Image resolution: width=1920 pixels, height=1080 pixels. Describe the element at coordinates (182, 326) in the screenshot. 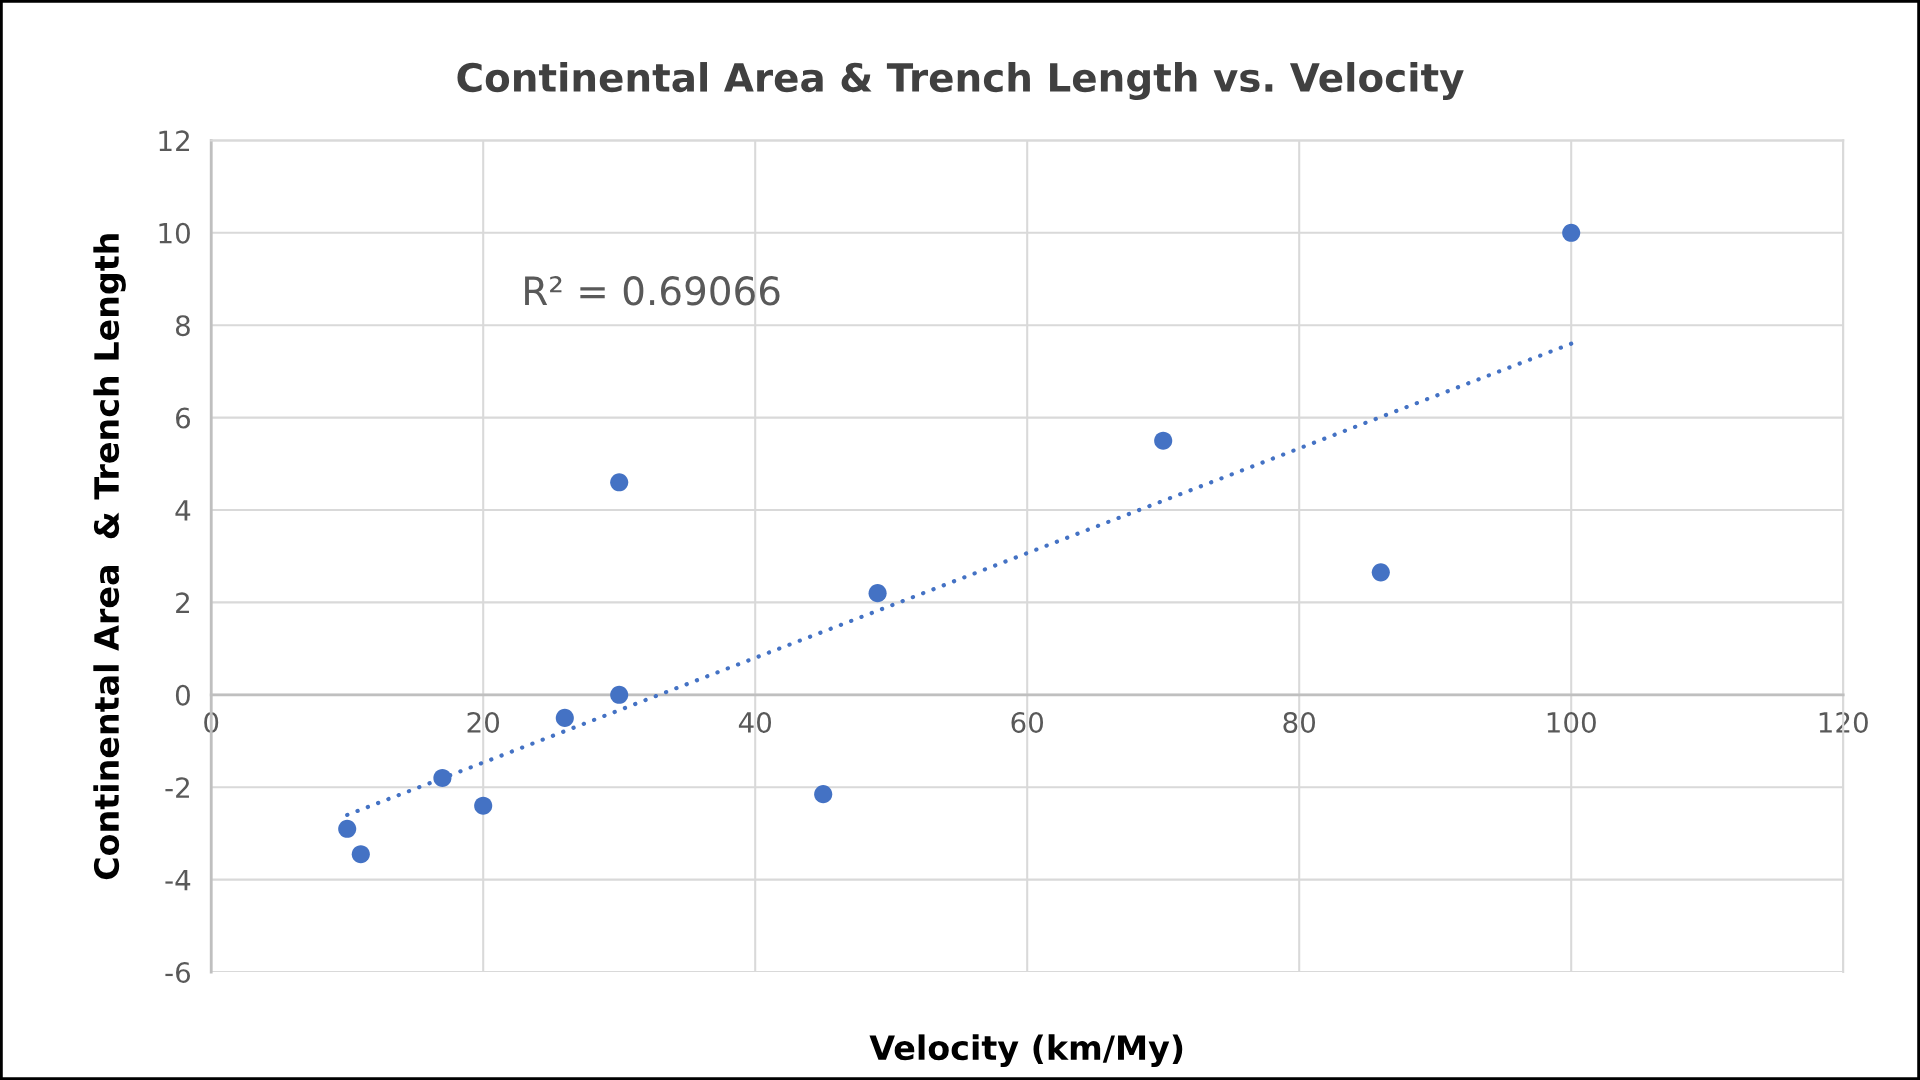

I see `y-tick-label: 8` at that location.